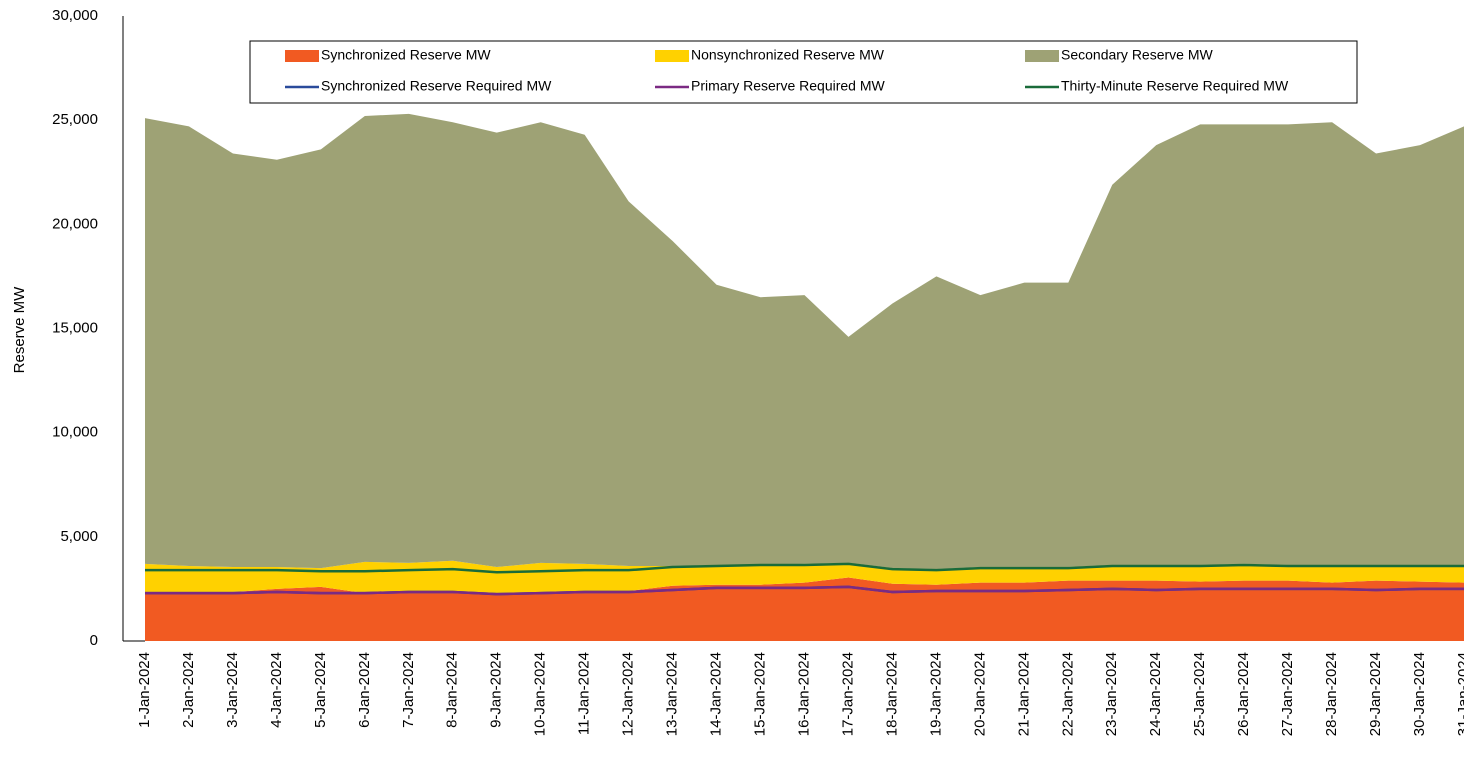 The width and height of the screenshot is (1464, 763). What do you see at coordinates (75, 223) in the screenshot?
I see `y-tick-label: 20,000` at bounding box center [75, 223].